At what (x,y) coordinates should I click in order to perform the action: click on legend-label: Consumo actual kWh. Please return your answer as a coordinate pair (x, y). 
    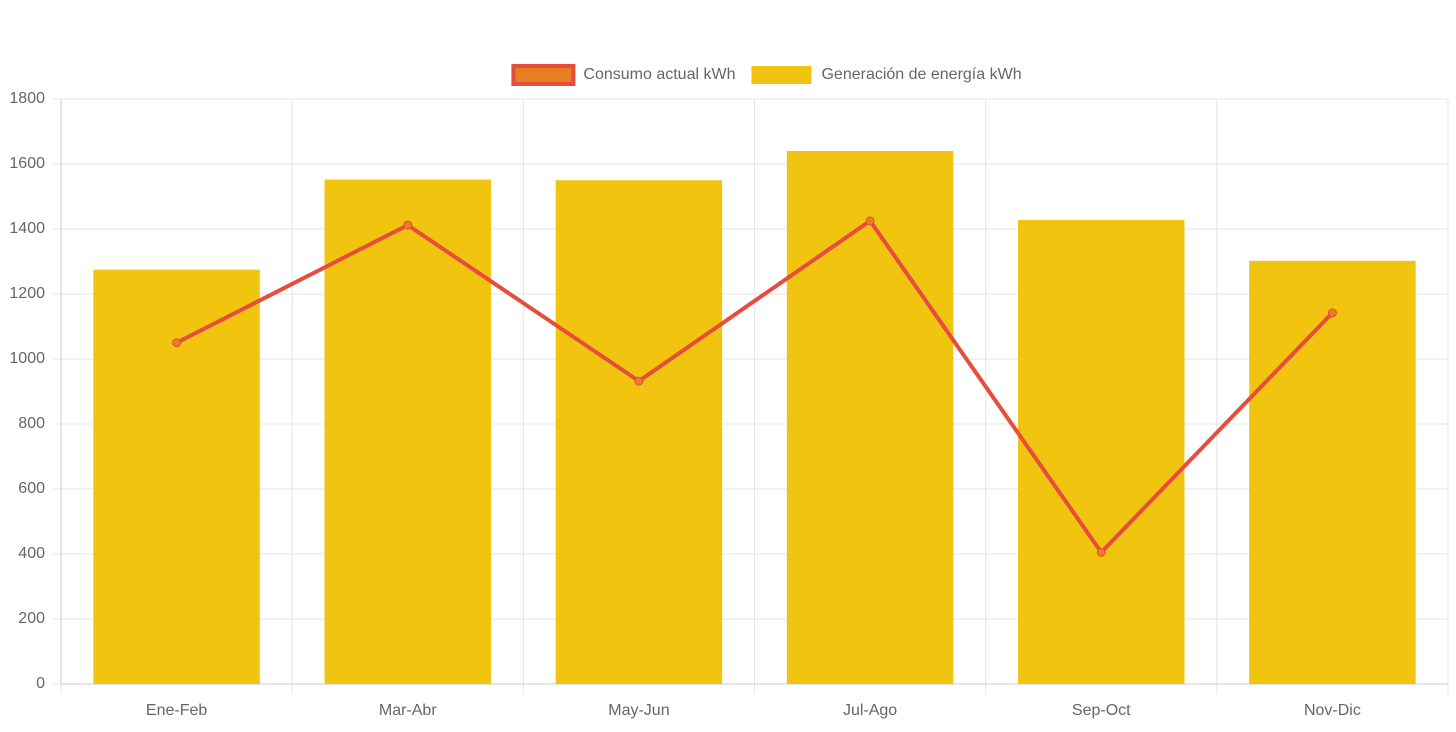
    Looking at the image, I should click on (659, 74).